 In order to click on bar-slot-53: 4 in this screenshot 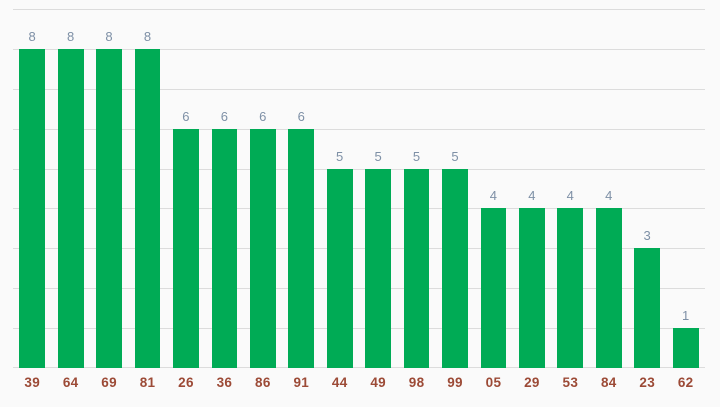, I will do `click(570, 188)`.